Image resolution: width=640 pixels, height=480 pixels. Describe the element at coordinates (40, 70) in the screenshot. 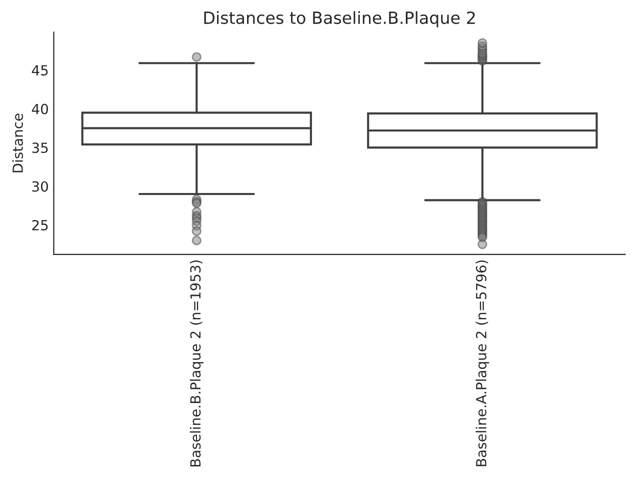

I see `y-tick-label: 45` at that location.